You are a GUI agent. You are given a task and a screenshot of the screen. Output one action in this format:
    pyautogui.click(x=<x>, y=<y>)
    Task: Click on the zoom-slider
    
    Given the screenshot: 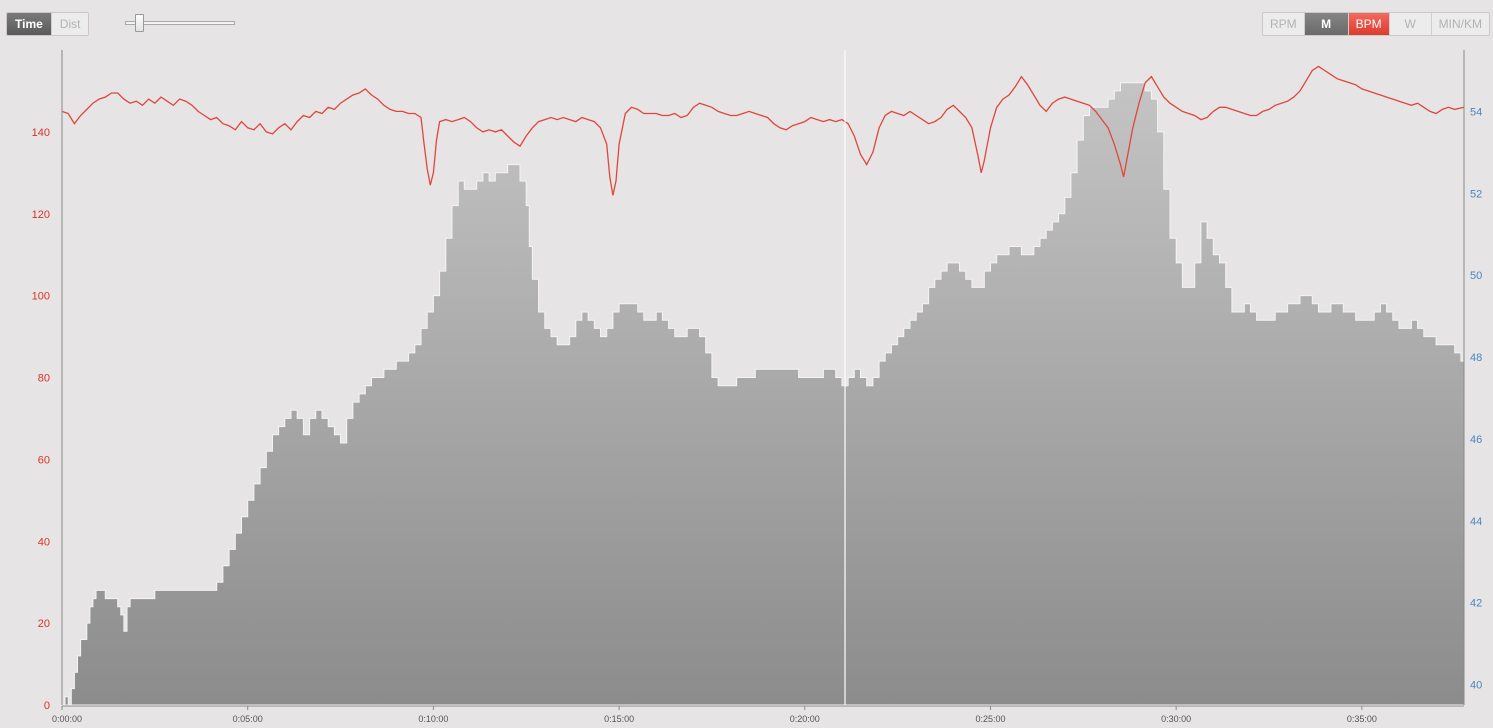 What is the action you would take?
    pyautogui.click(x=180, y=24)
    